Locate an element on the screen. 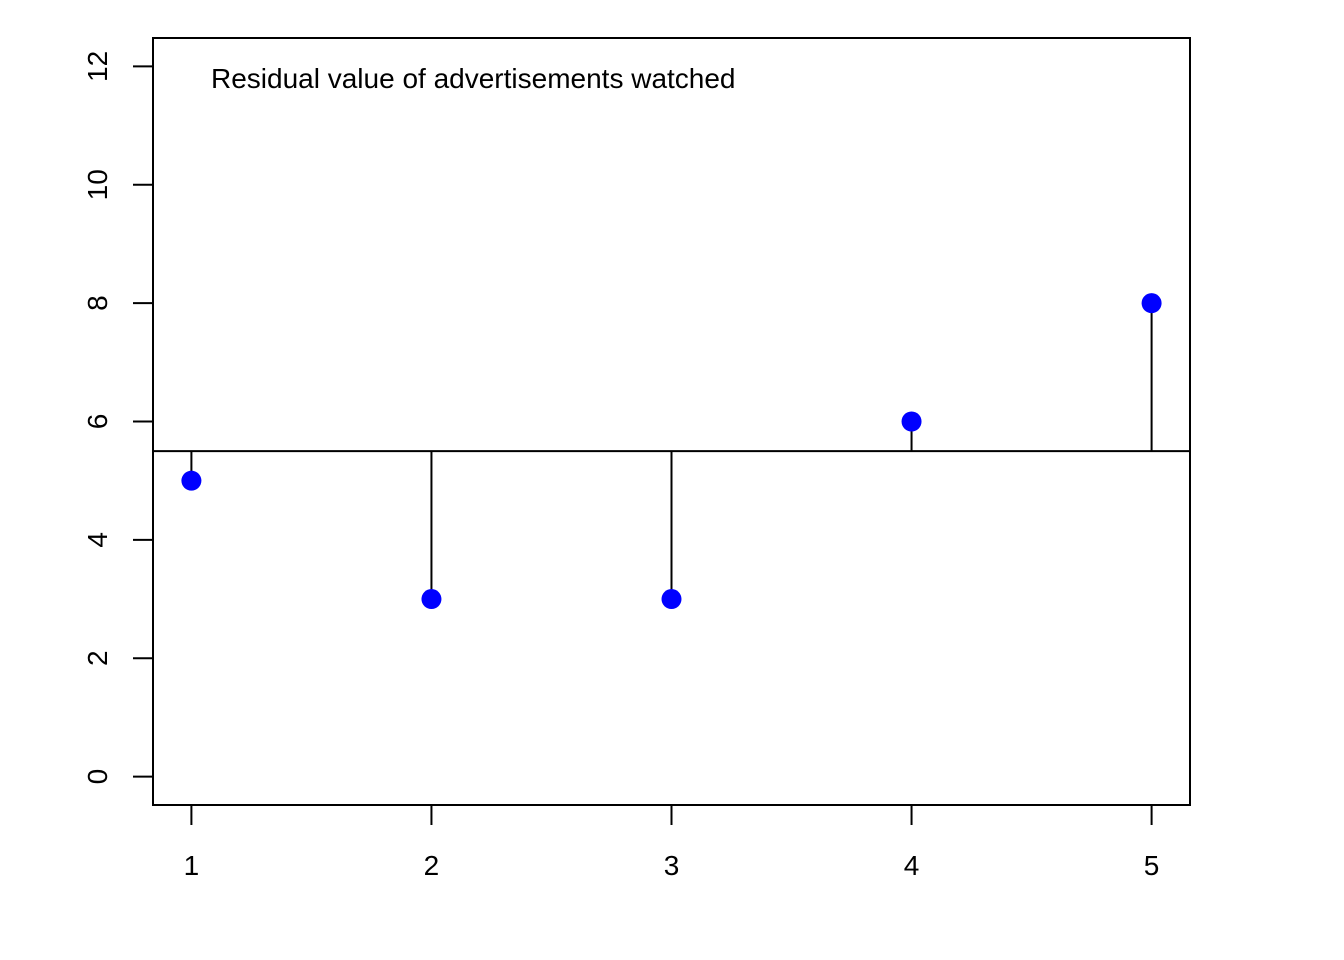 Image resolution: width=1344 pixels, height=960 pixels. y-axis: 0 2 4 6 8 10 12 is located at coordinates (117, 418).